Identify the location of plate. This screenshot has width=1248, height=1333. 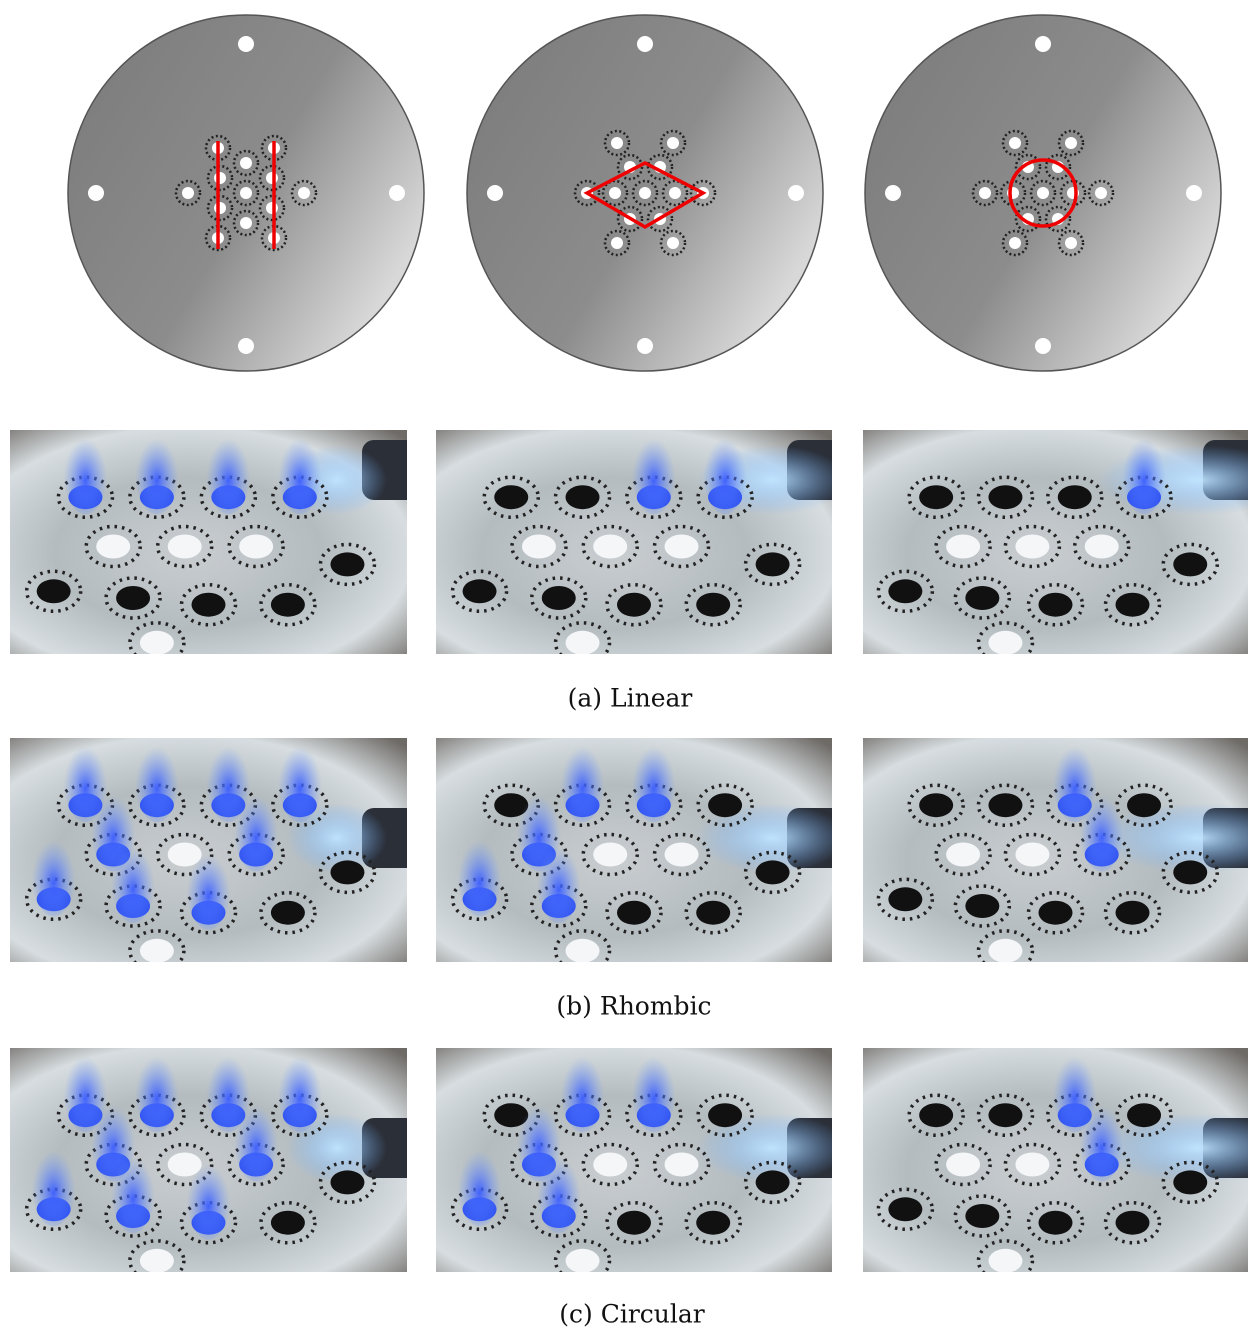
(1043, 193).